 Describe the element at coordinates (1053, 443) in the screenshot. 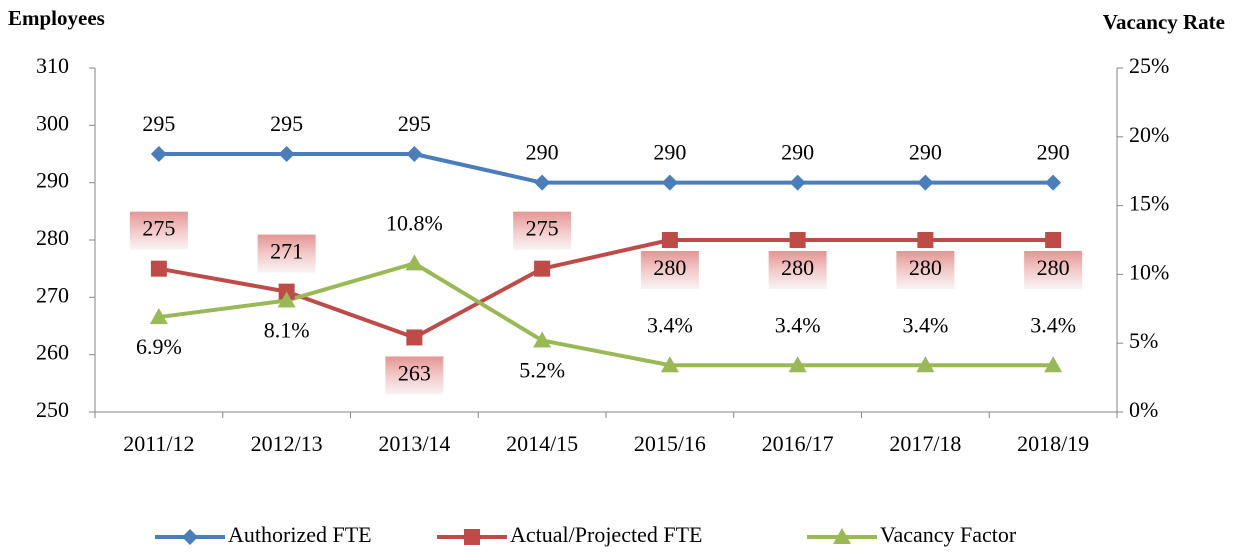

I see `x-tick-label: 2018/19` at that location.